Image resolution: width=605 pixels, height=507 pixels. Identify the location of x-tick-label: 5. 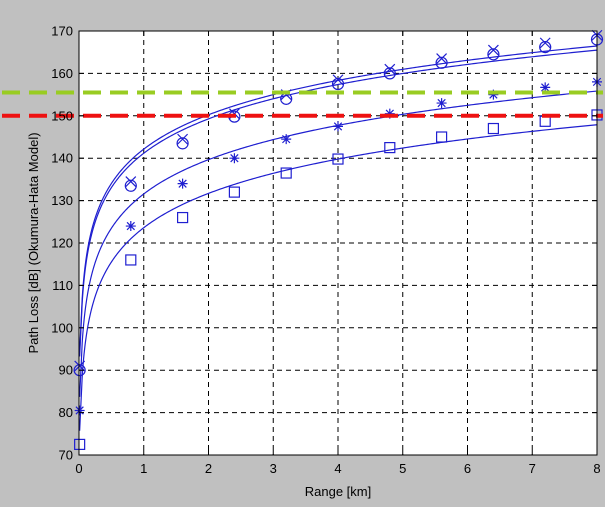
(402, 468).